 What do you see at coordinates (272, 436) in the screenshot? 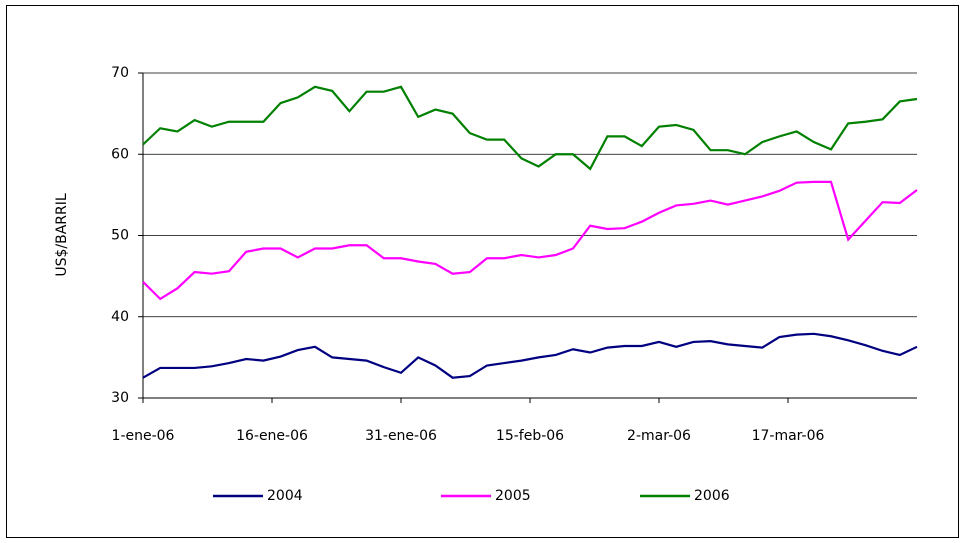
I see `x-tick-label: 16-ene-06` at bounding box center [272, 436].